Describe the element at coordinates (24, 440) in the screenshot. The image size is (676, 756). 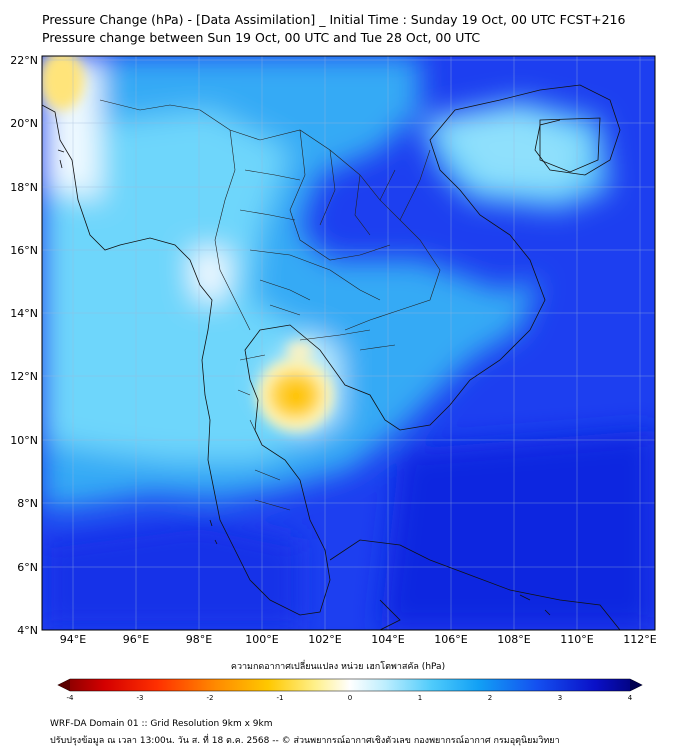
I see `lat-label: 10°N` at that location.